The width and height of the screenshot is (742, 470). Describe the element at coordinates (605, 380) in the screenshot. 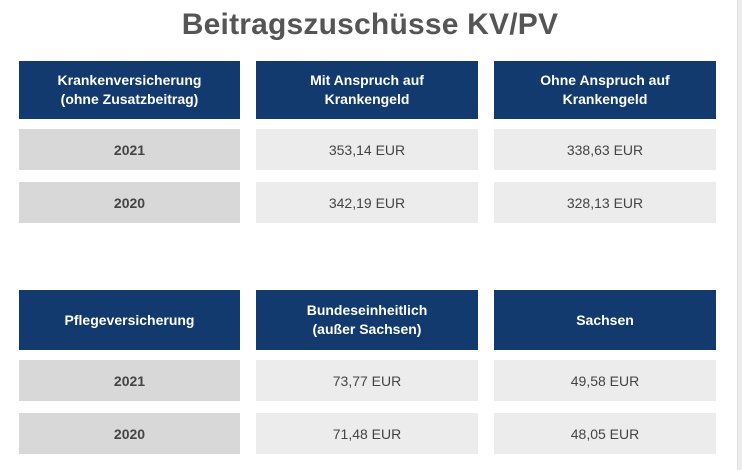

I see `value-cell: 49,58 EUR` at that location.